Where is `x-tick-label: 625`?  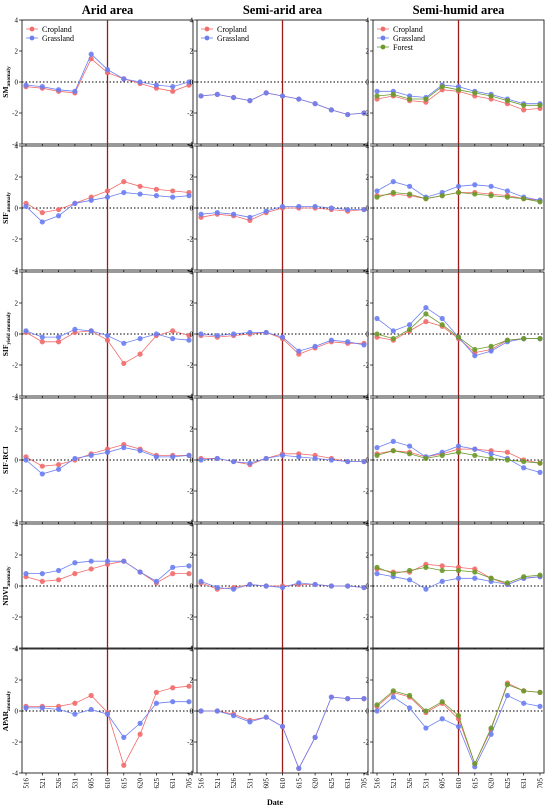 x-tick-label: 625 is located at coordinates (157, 783).